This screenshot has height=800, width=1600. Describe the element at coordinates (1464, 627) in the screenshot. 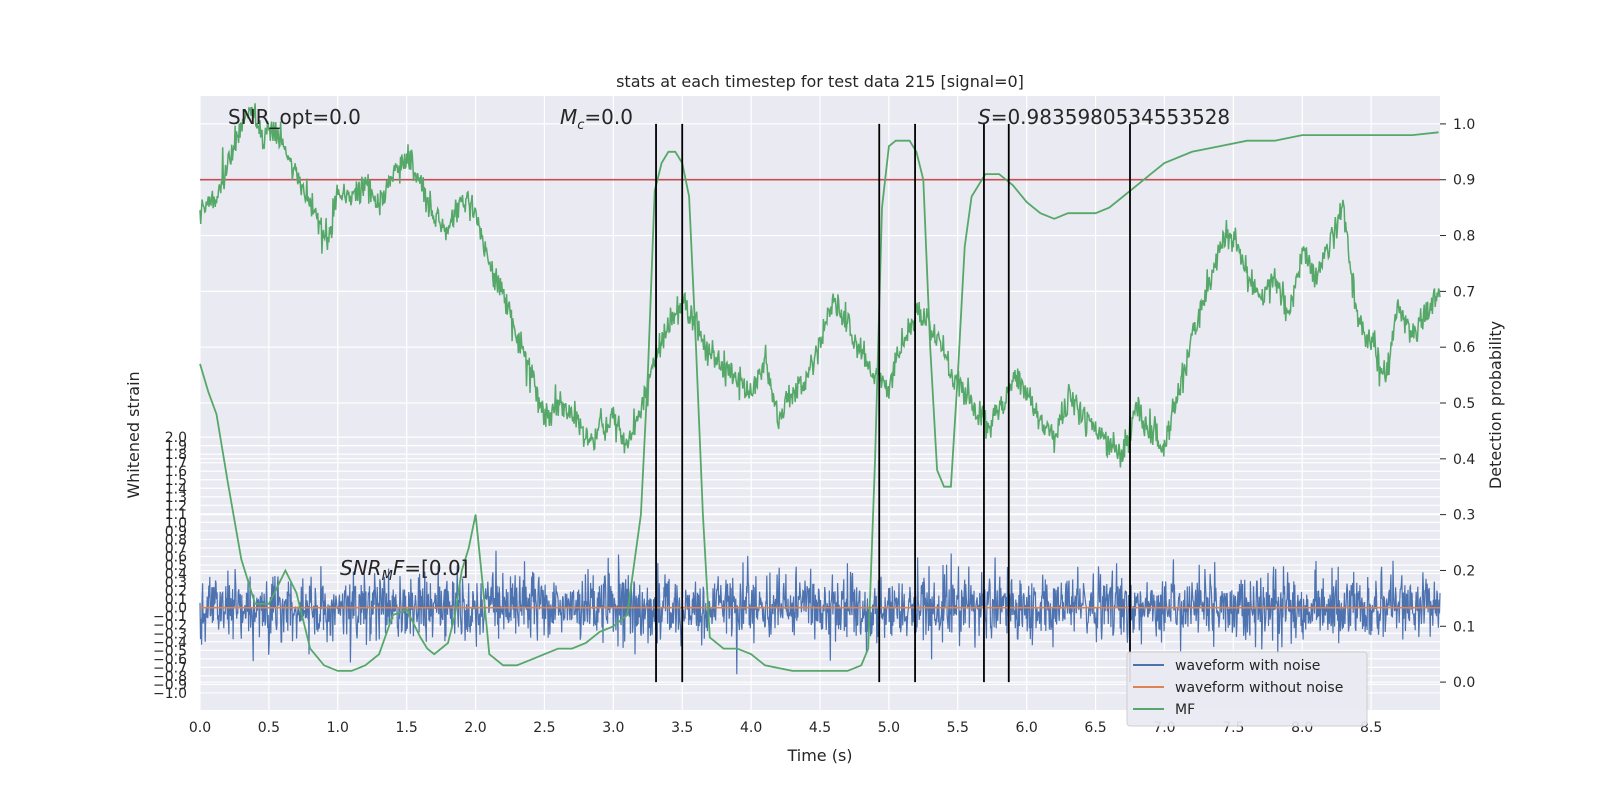

I see `y-right-tick-label: 0.1` at that location.